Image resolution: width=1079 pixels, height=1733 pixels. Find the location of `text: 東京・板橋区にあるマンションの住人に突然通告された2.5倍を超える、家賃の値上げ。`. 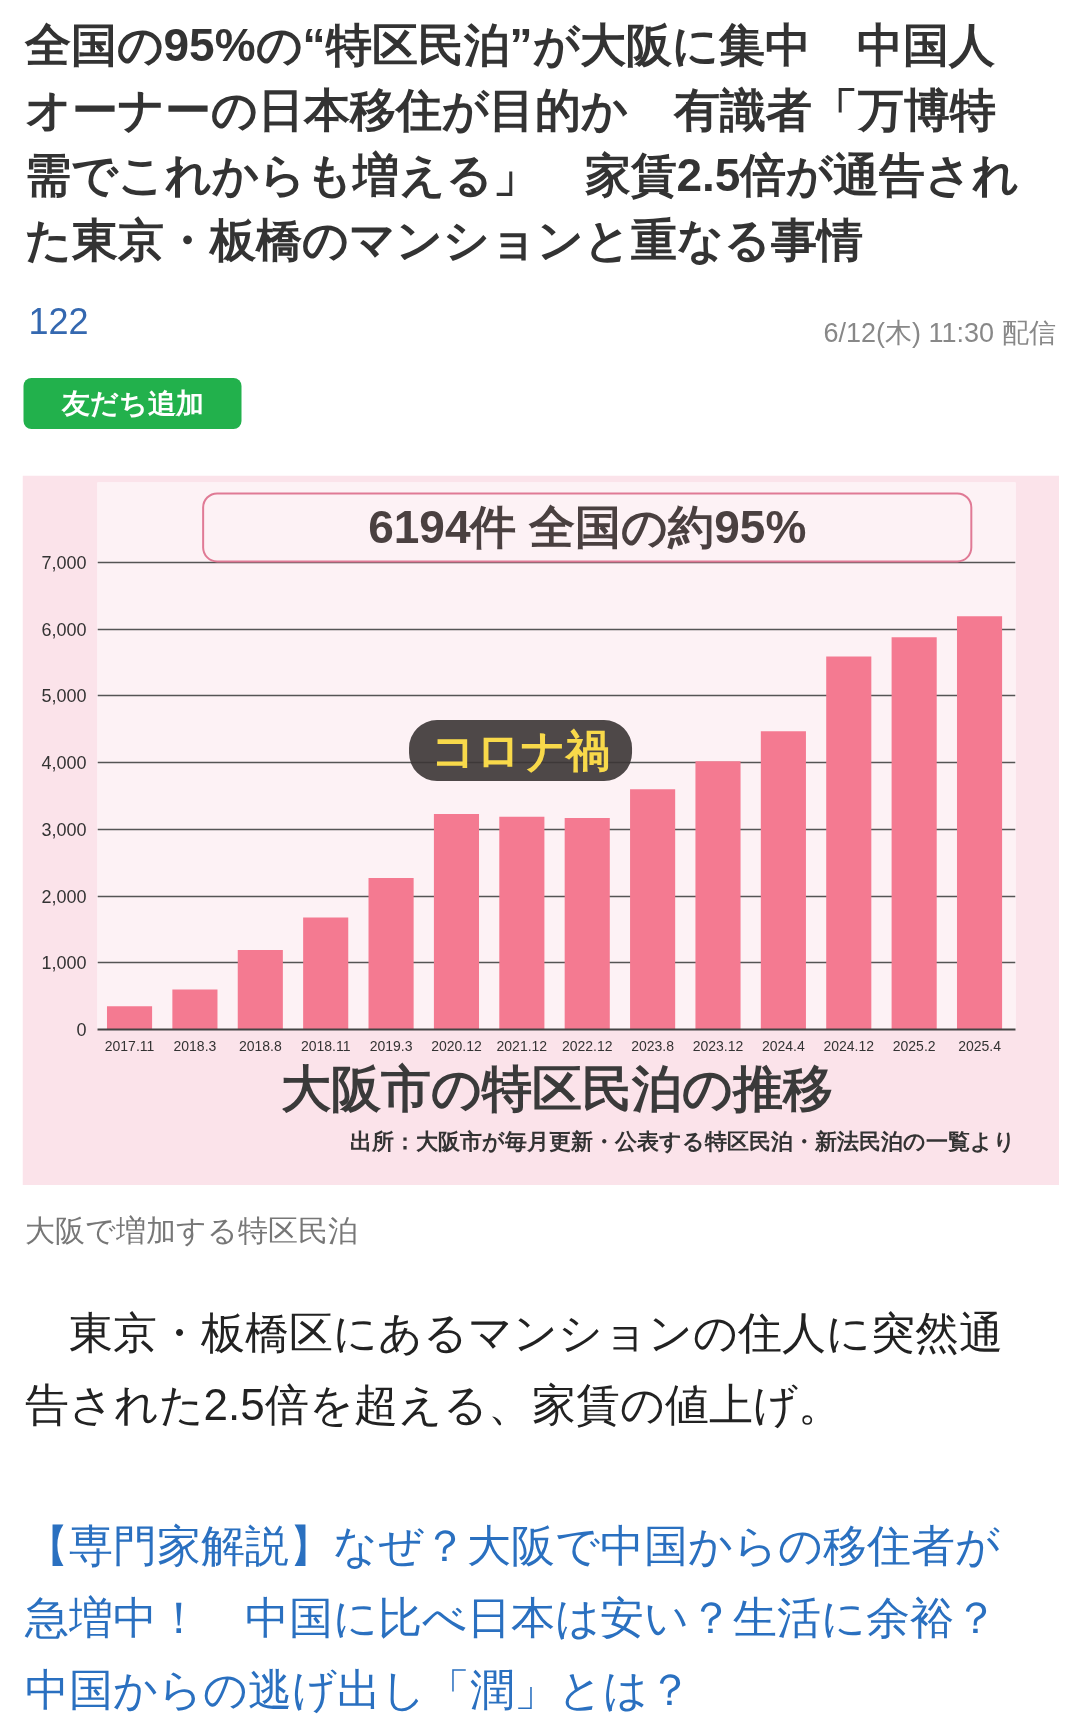

text: 東京・板橋区にあるマンションの住人に突然通告された2.5倍を超える、家賃の値上げ。 is located at coordinates (513, 1368).